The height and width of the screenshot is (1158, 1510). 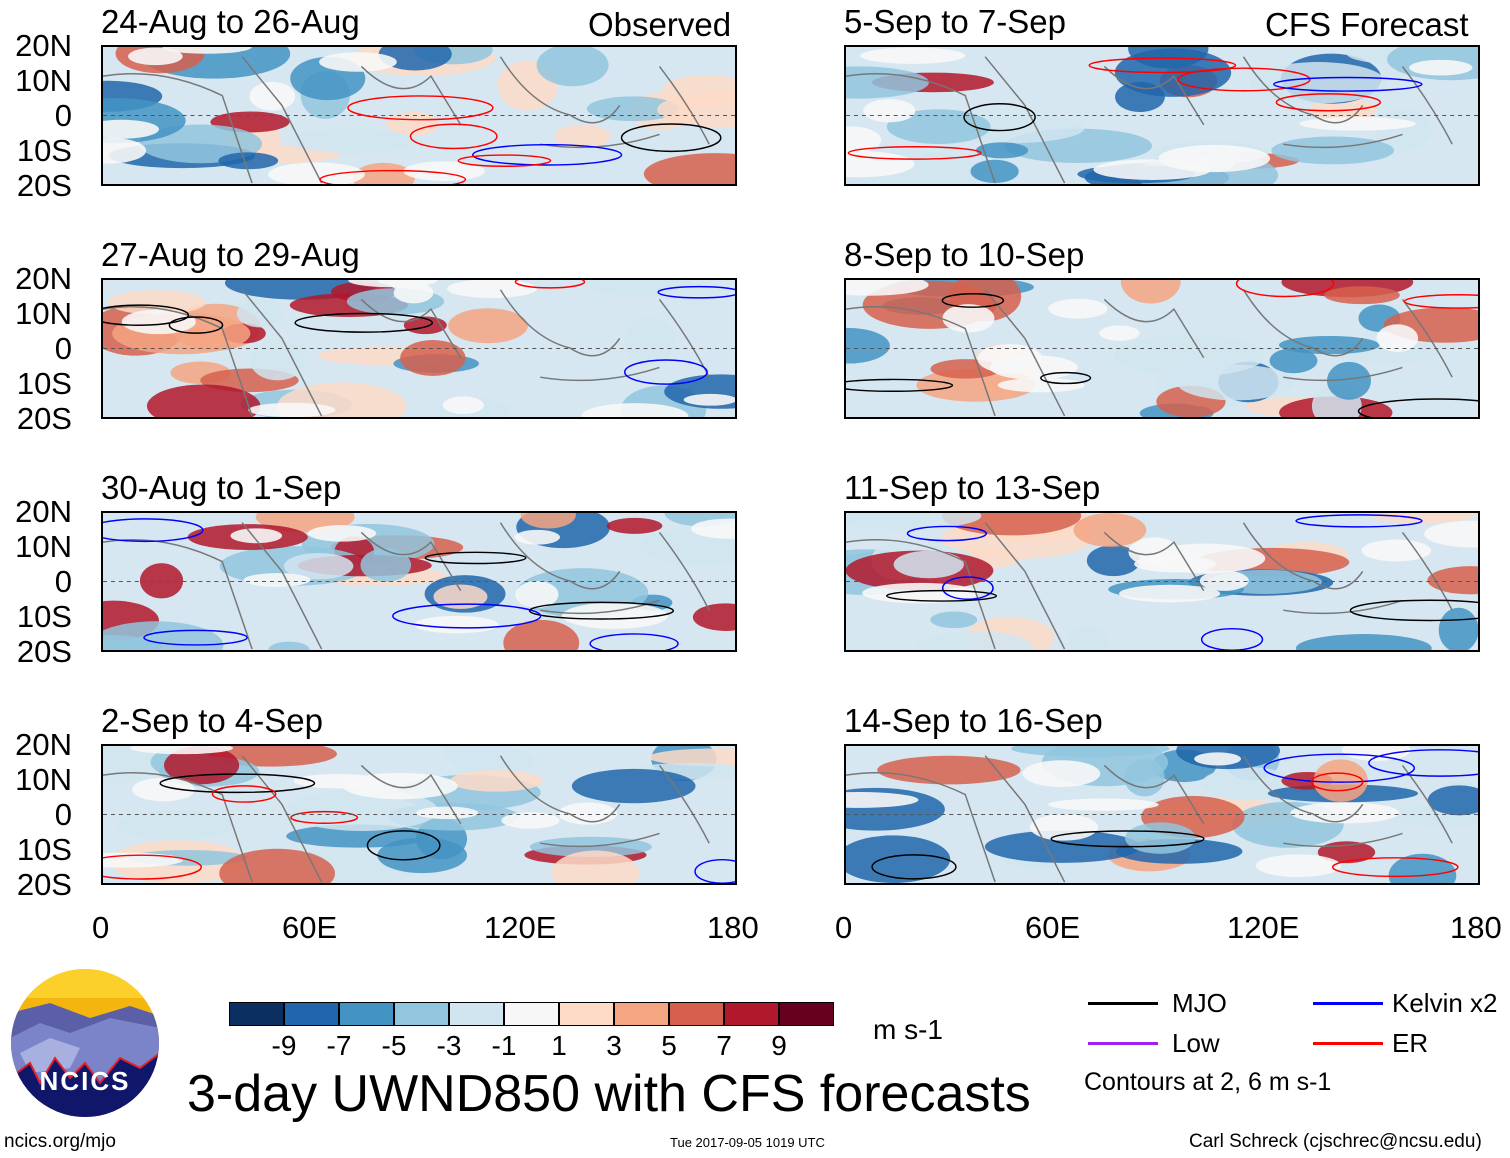 What do you see at coordinates (63, 348) in the screenshot?
I see `lat-label: 0` at bounding box center [63, 348].